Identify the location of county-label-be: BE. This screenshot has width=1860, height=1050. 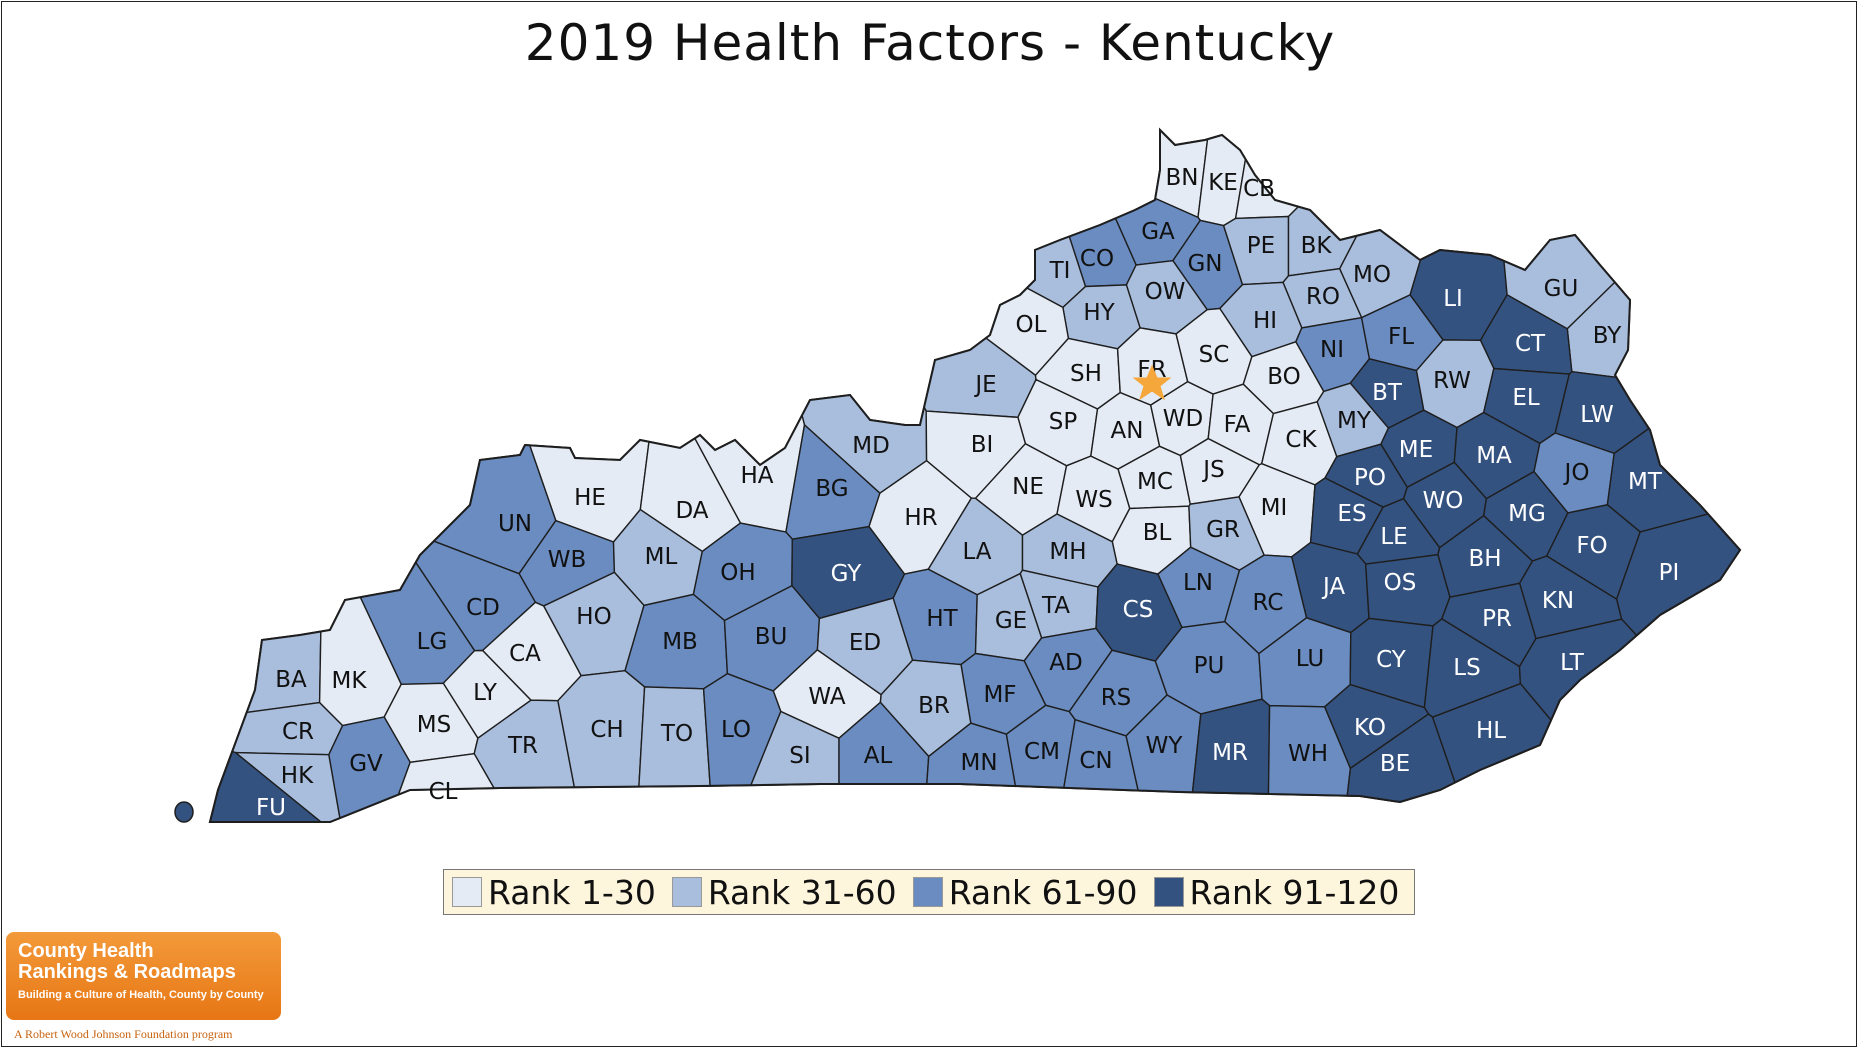
(1395, 764).